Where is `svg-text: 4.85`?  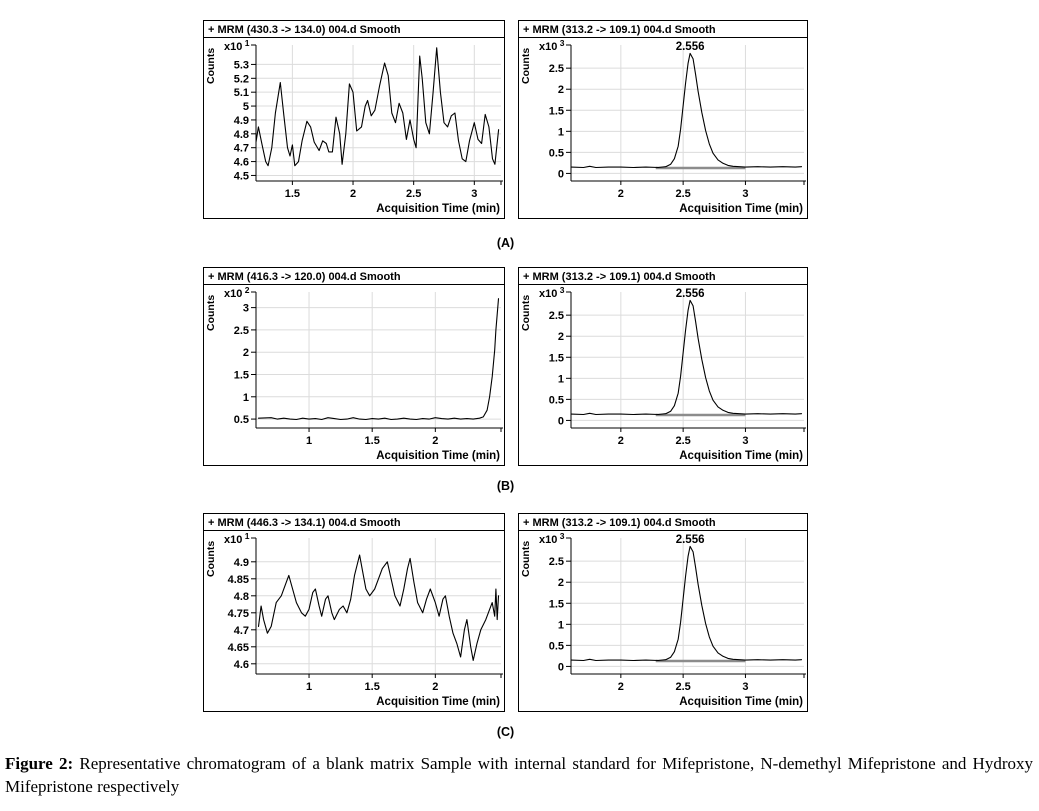
svg-text: 4.85 is located at coordinates (238, 580).